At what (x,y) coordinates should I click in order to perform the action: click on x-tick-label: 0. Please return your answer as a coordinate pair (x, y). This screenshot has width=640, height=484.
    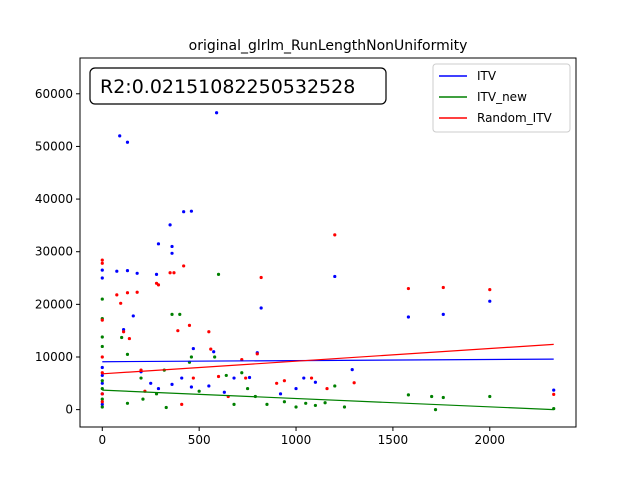
    Looking at the image, I should click on (102, 440).